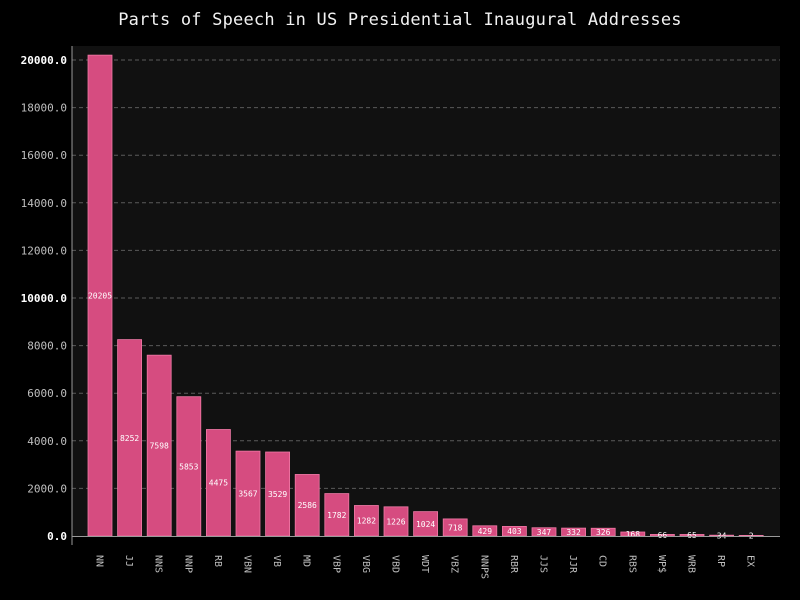  Describe the element at coordinates (217, 561) in the screenshot. I see `x-tick-label: RB` at that location.